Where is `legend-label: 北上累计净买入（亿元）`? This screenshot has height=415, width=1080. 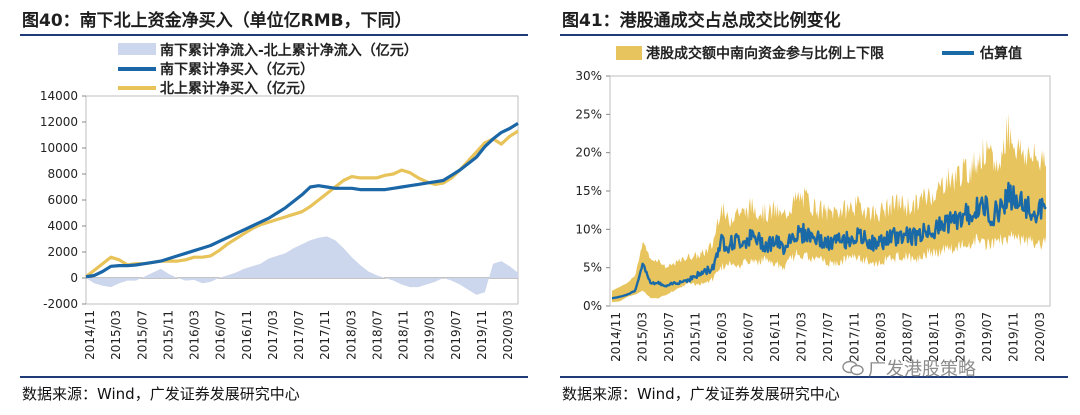
legend-label: 北上累计净买入（亿元） is located at coordinates (237, 88).